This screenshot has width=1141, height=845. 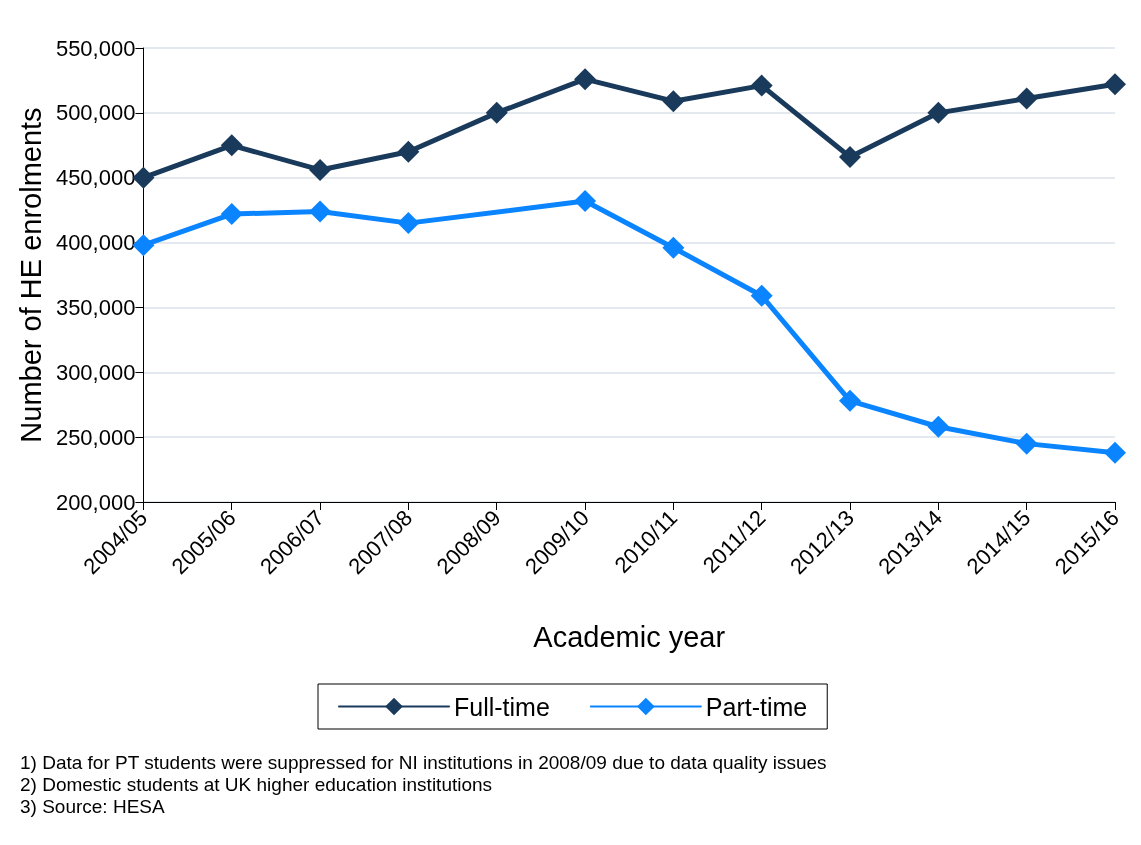 I want to click on legend-label: Part-time, so click(x=756, y=706).